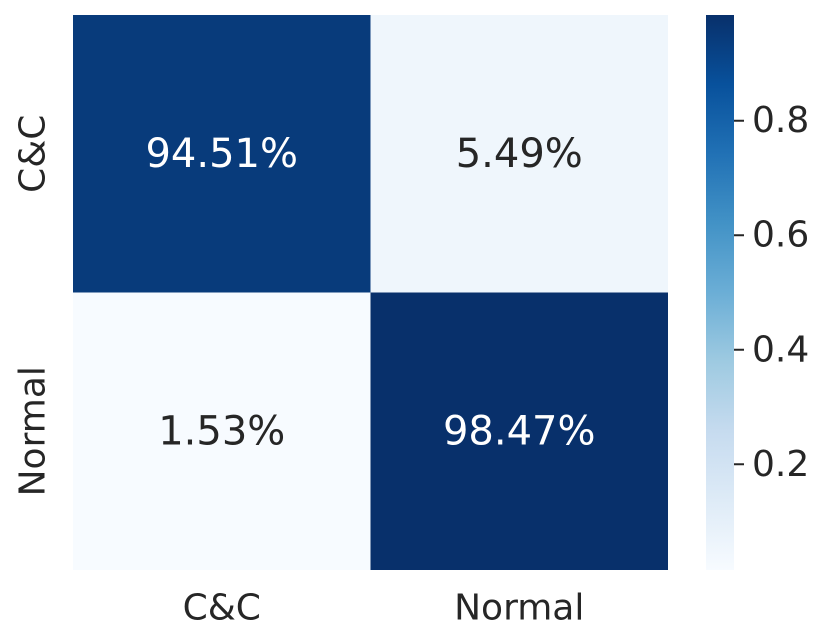 The image size is (831, 644). Describe the element at coordinates (757, 292) in the screenshot. I see `colorbar: 0.2 0.4 0.6 0.8` at that location.